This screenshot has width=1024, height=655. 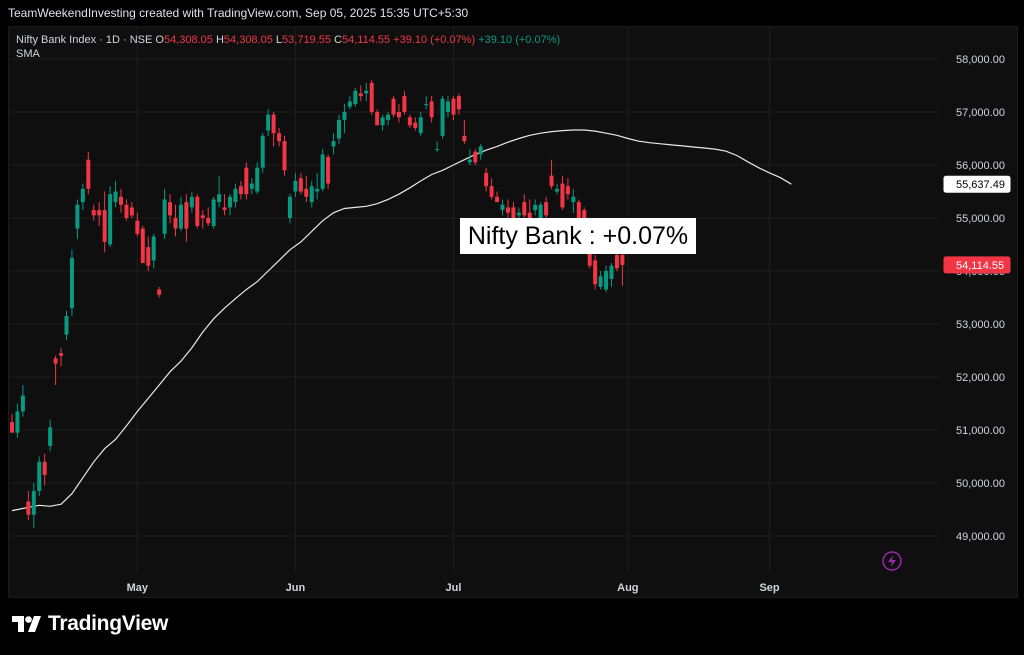 I want to click on y-tick-label: 49,000.00, so click(x=980, y=537).